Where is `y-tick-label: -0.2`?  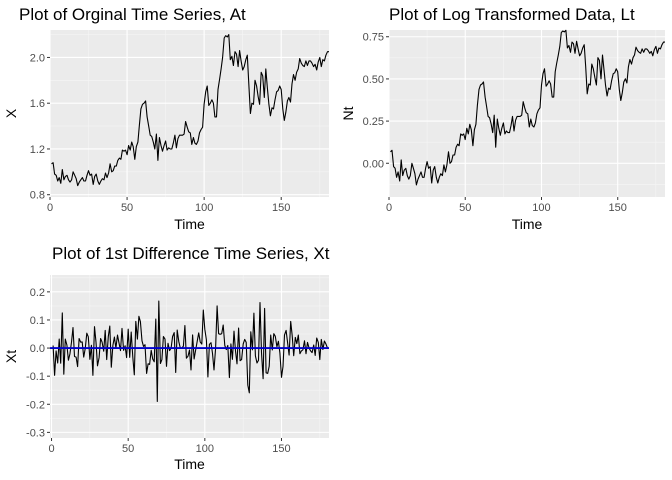
y-tick-label: -0.2 is located at coordinates (35, 405).